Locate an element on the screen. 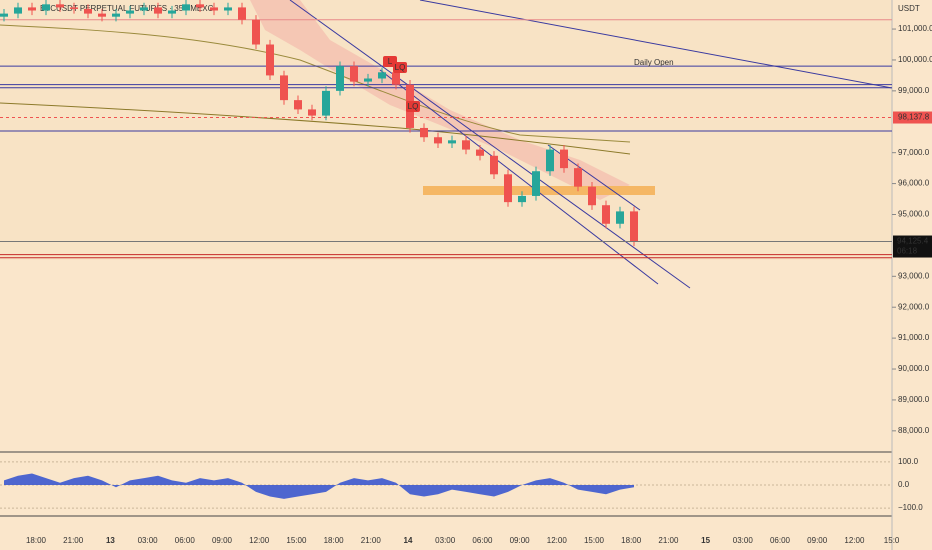 The width and height of the screenshot is (932, 550). lq-marker-label: L is located at coordinates (390, 61).